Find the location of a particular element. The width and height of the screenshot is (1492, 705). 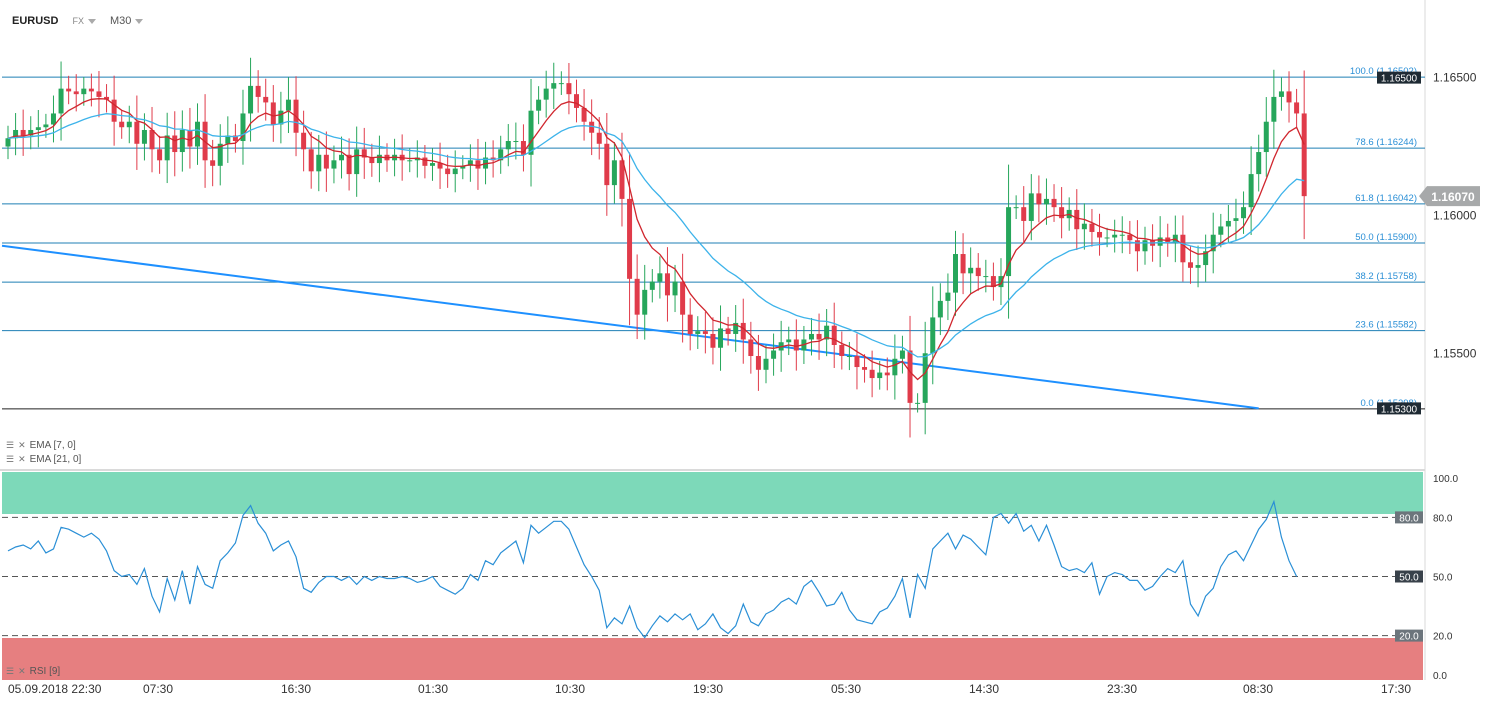

indicator-rsi: ☰ ✕ RSI [9] is located at coordinates (33, 671).